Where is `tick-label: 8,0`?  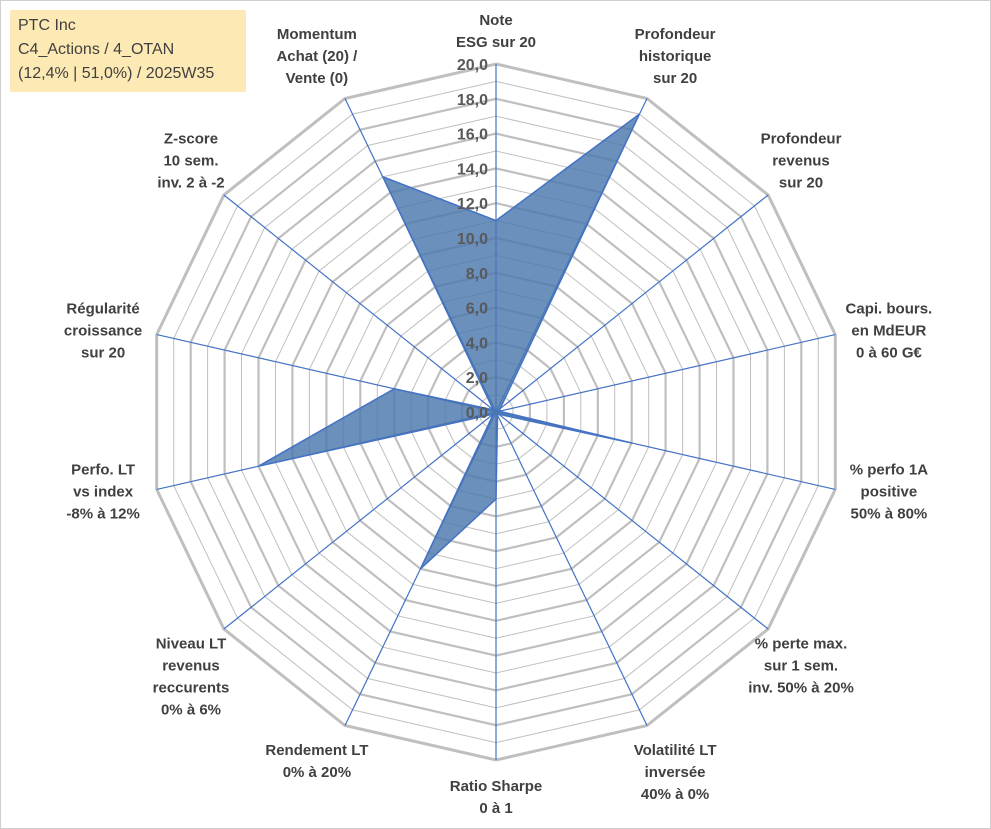
tick-label: 8,0 is located at coordinates (477, 274).